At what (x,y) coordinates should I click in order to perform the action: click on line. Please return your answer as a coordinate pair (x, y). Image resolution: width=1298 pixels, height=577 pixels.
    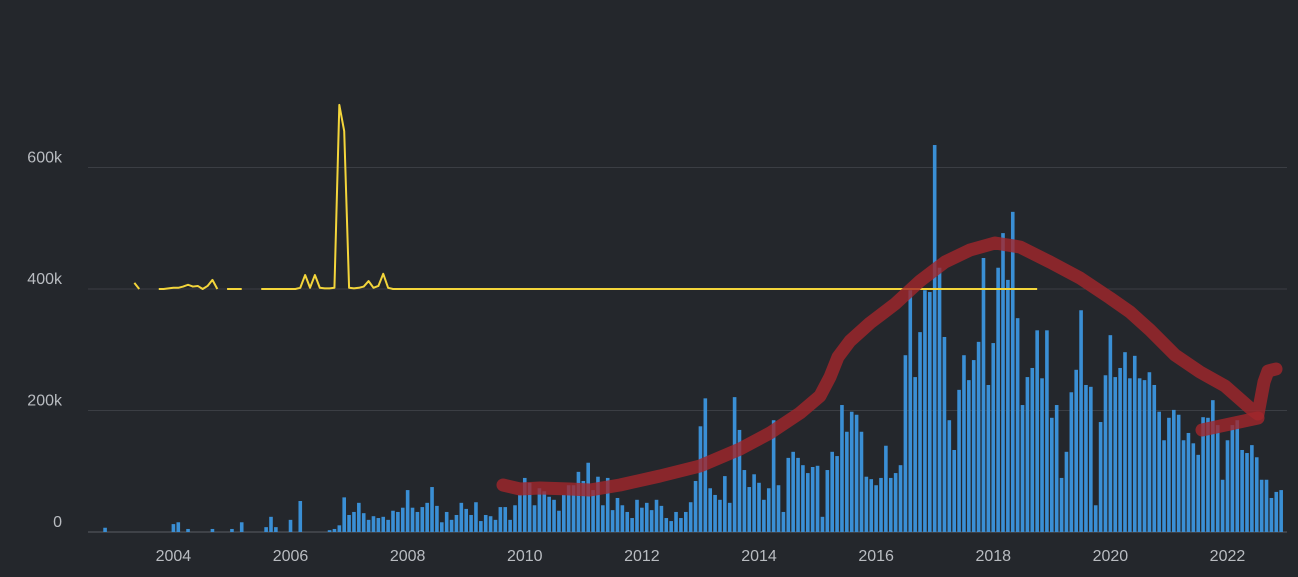
    Looking at the image, I should click on (188, 284).